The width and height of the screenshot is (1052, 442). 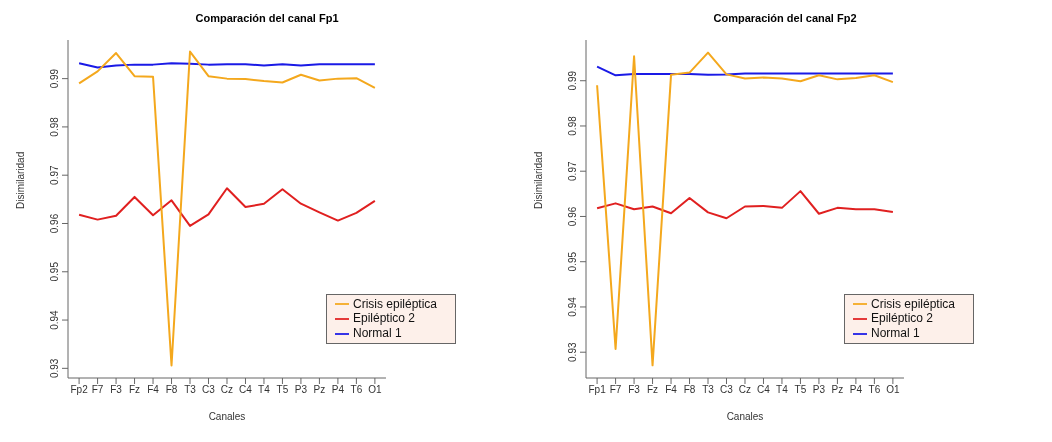 I want to click on chart-title: Comparación del canal Fp2, so click(x=785, y=19).